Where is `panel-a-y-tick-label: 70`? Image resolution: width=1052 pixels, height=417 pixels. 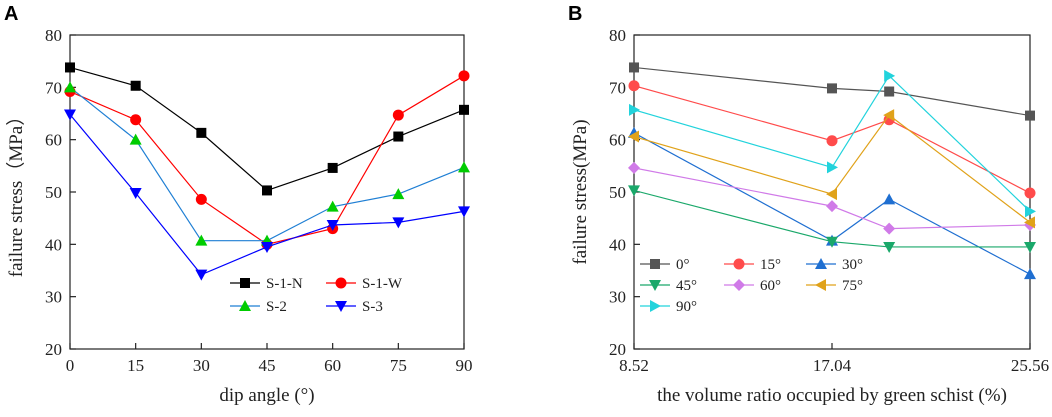
panel-a-y-tick-label: 70 is located at coordinates (53, 87).